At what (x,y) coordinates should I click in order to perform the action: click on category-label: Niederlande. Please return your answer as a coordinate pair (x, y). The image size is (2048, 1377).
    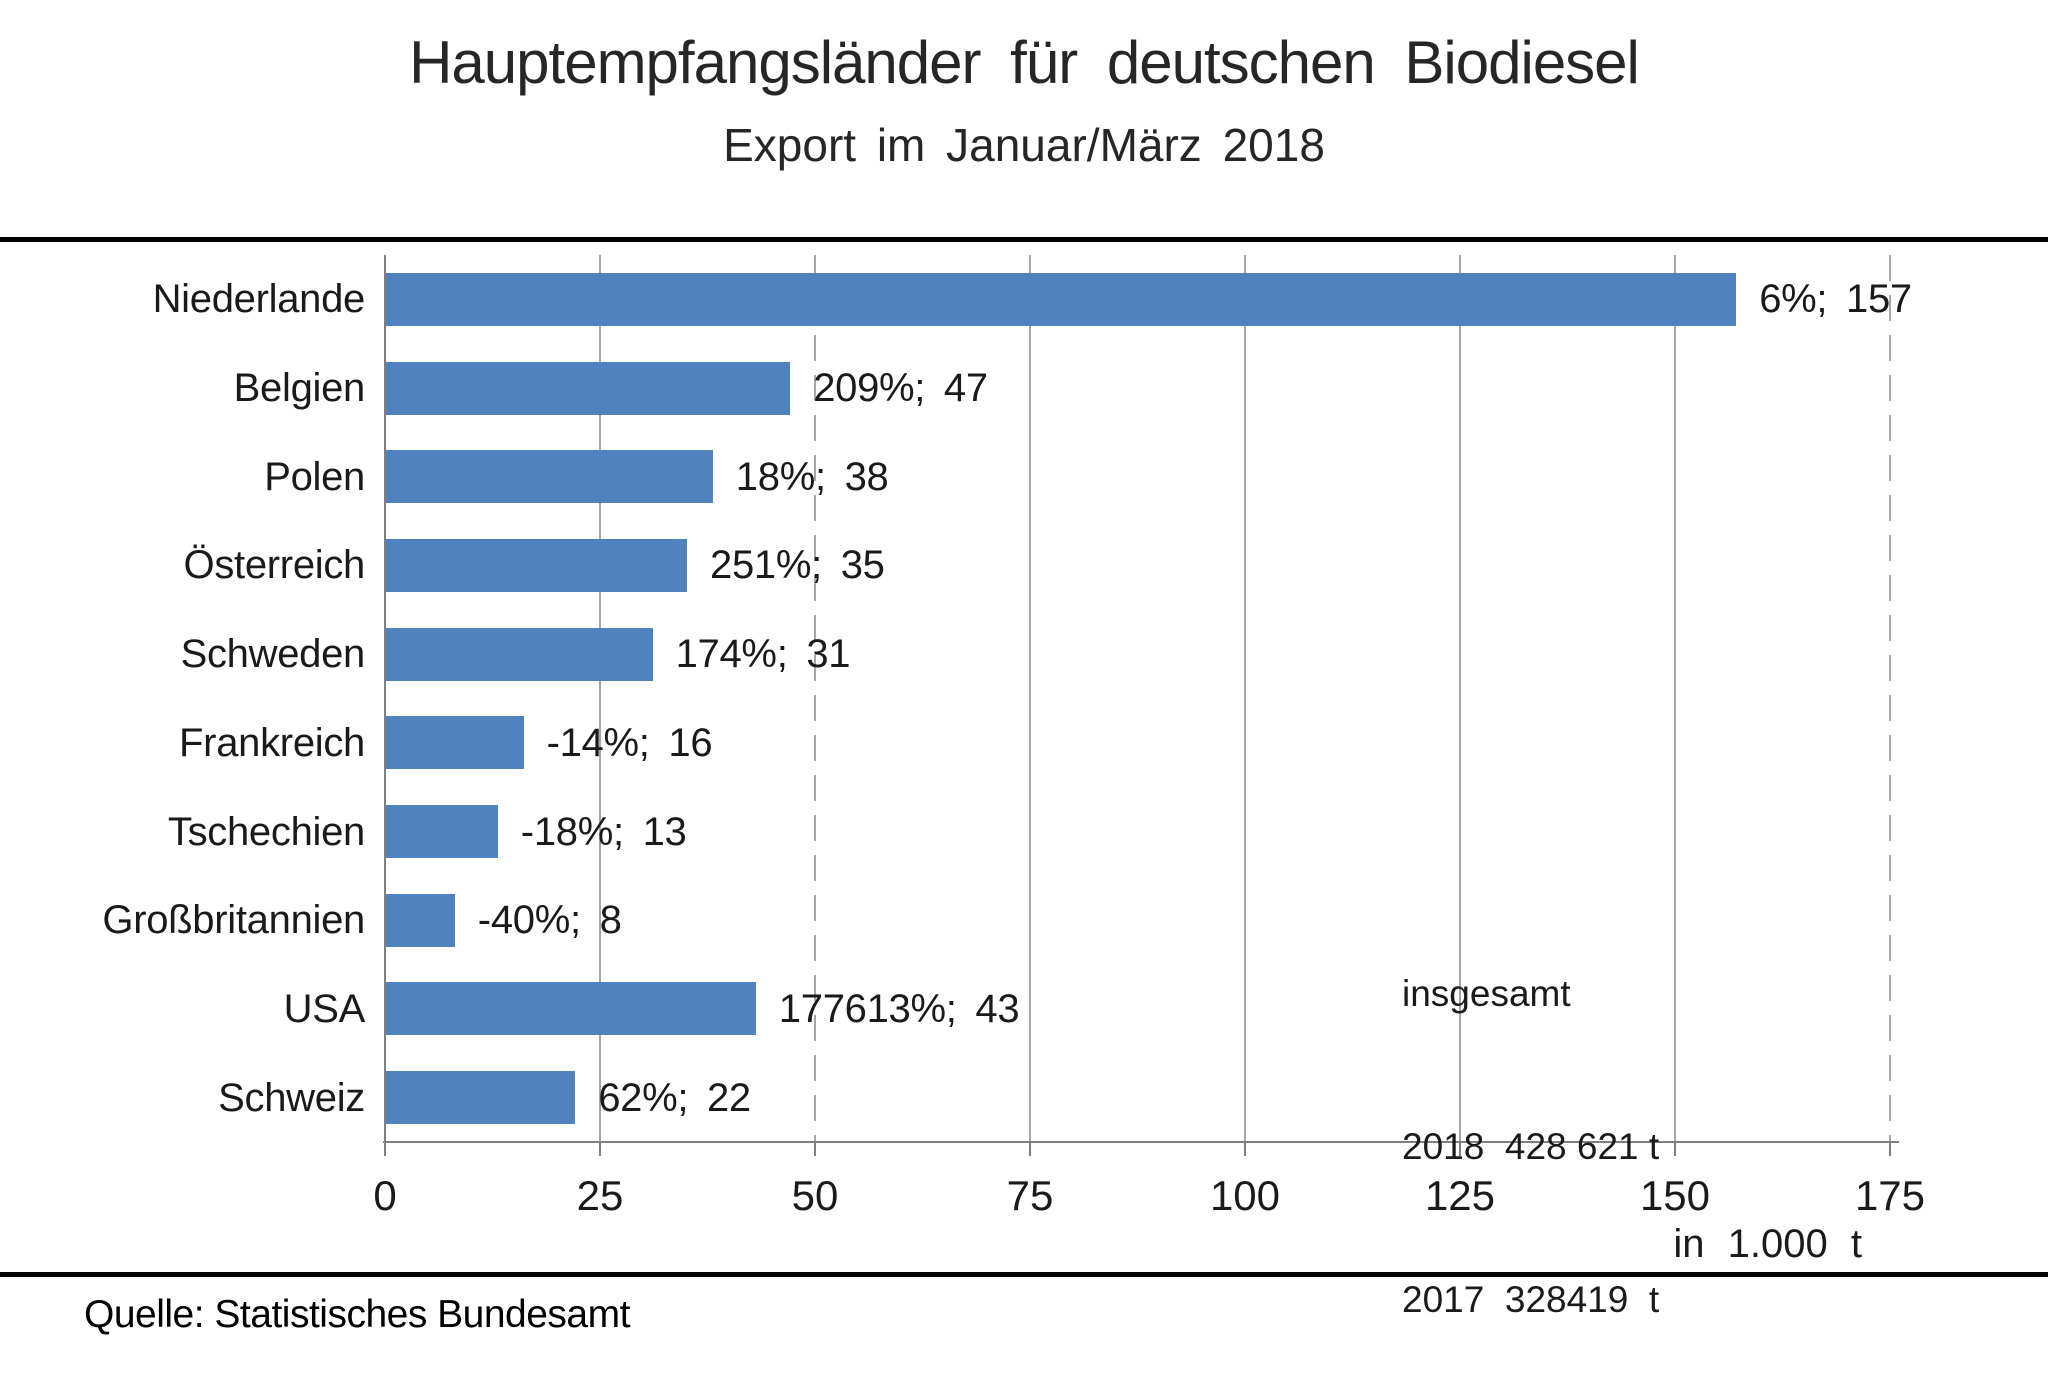
    Looking at the image, I should click on (259, 299).